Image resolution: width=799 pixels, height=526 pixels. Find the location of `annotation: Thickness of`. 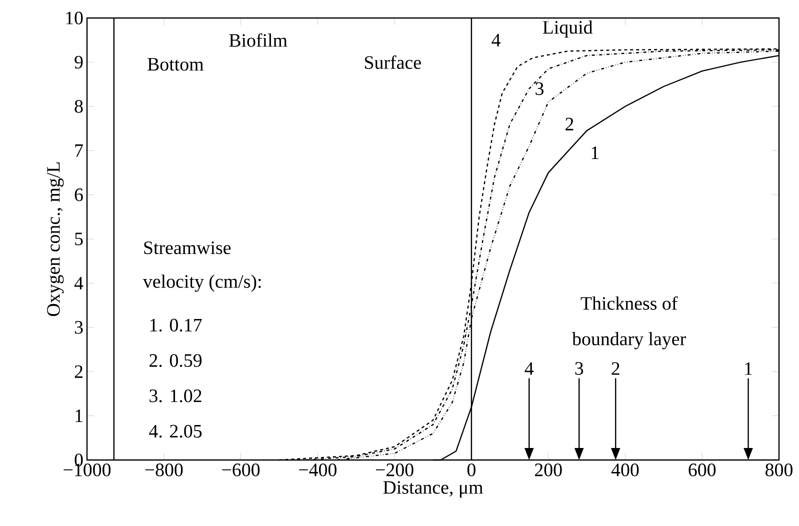

annotation: Thickness of is located at coordinates (629, 303).